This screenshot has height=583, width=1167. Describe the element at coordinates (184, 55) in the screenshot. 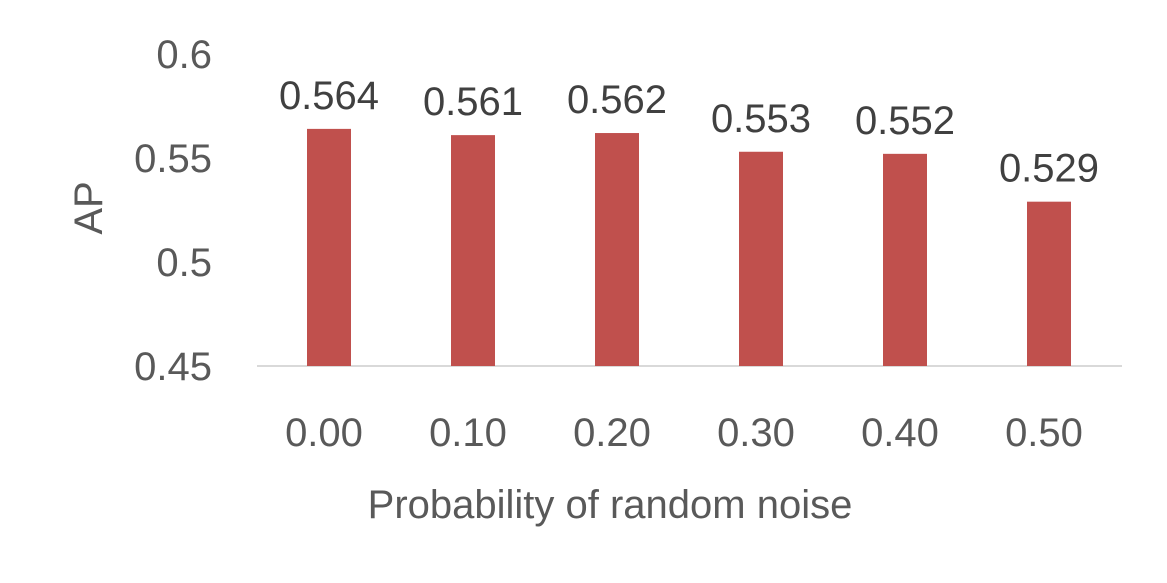

I see `y-tick-label: 0.6` at that location.